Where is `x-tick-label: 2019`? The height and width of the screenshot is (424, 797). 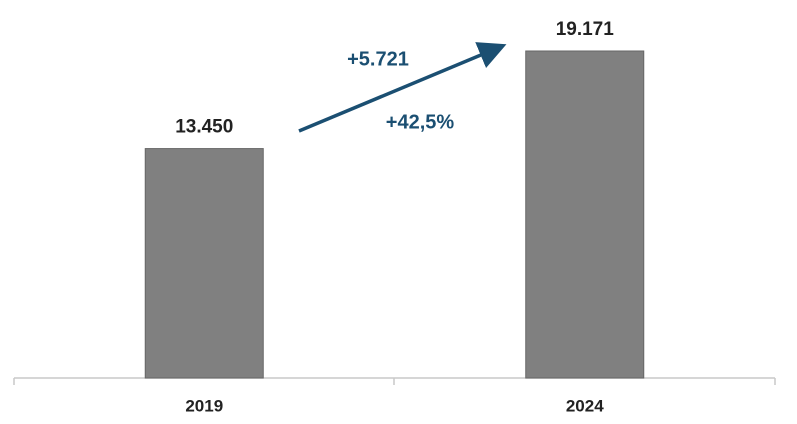 x-tick-label: 2019 is located at coordinates (204, 405).